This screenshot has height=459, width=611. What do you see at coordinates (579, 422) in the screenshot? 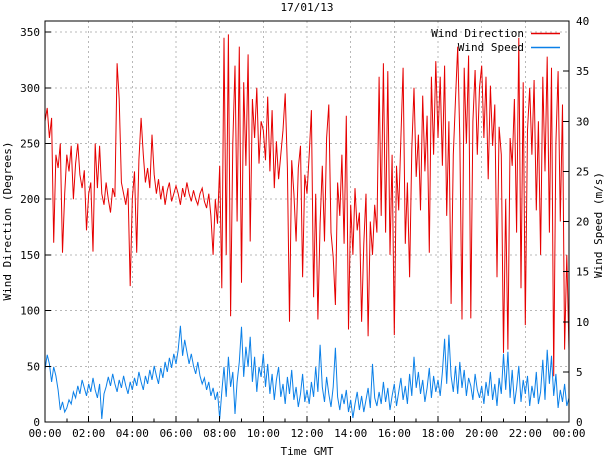
I see `y-right-tick-label: 0` at bounding box center [579, 422].